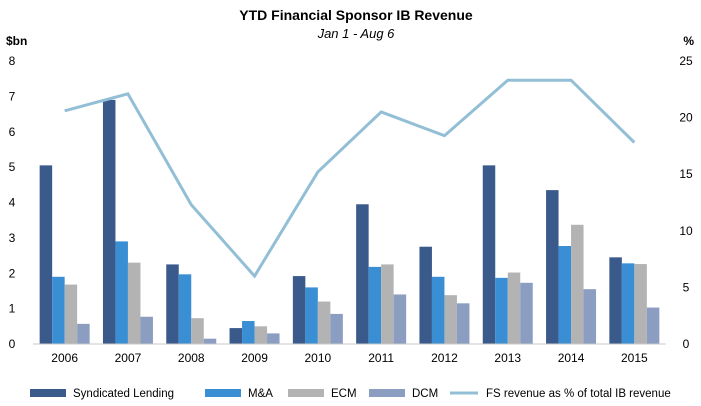 The image size is (701, 406). I want to click on right-tick-label: 25, so click(686, 61).